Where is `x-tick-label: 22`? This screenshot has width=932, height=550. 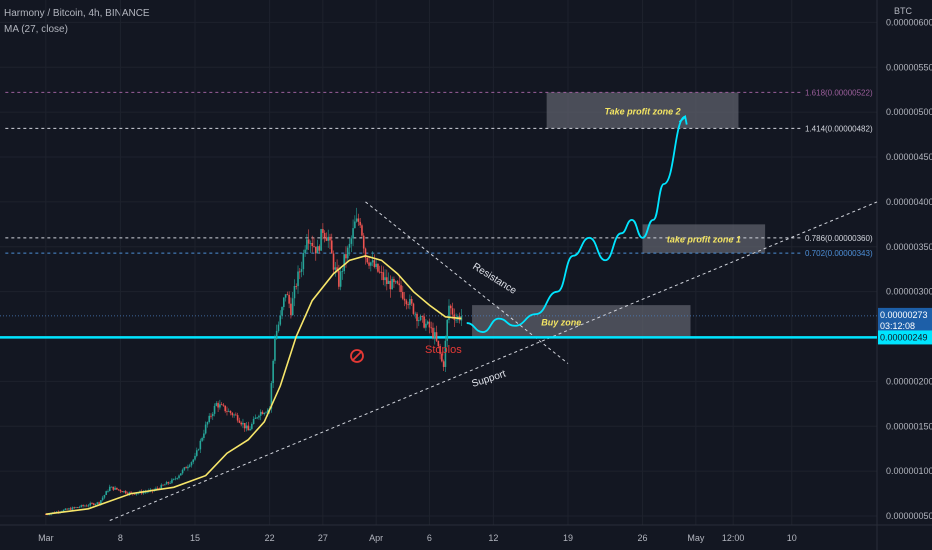 x-tick-label: 22 is located at coordinates (270, 538).